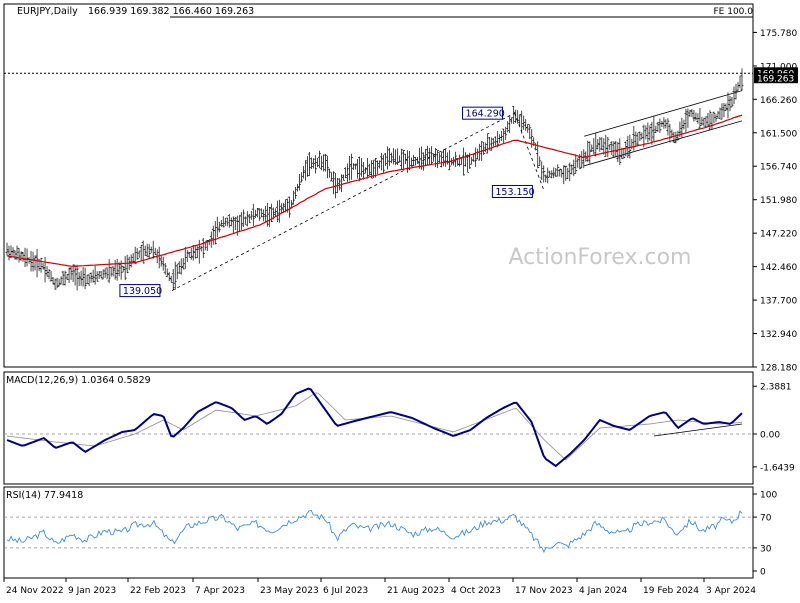 This screenshot has height=603, width=800. I want to click on macd-label: MACD(12,26,9) 1.0364 0.5829, so click(78, 380).